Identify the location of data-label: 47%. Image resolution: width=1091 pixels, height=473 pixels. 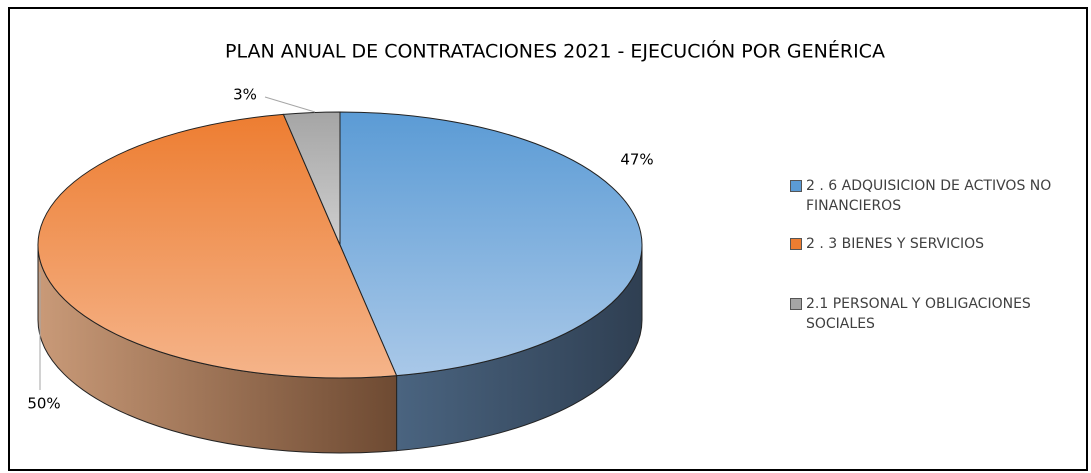
(636, 160).